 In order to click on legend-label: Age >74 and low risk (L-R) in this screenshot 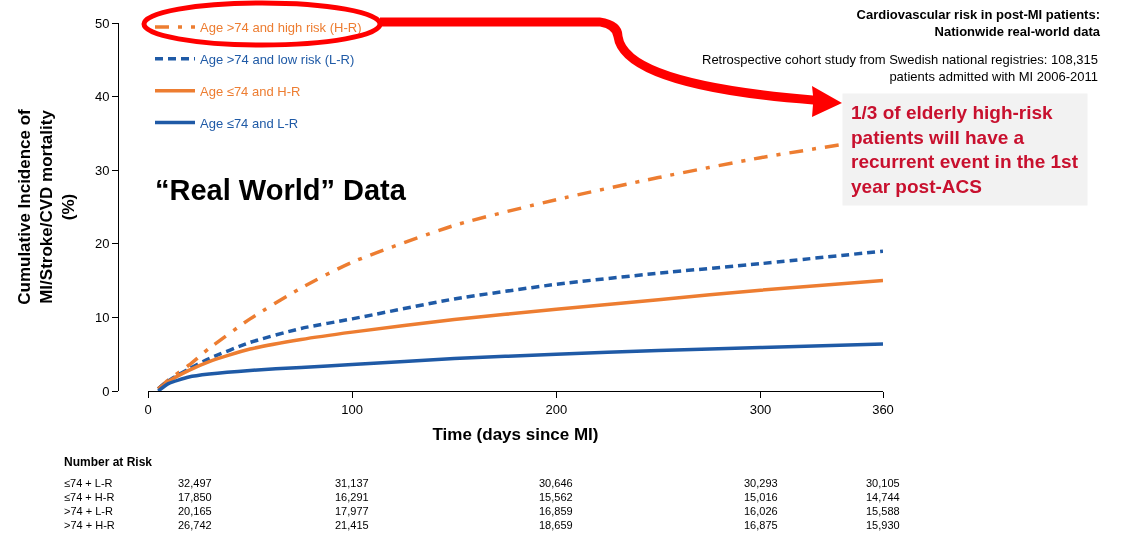, I will do `click(277, 59)`.